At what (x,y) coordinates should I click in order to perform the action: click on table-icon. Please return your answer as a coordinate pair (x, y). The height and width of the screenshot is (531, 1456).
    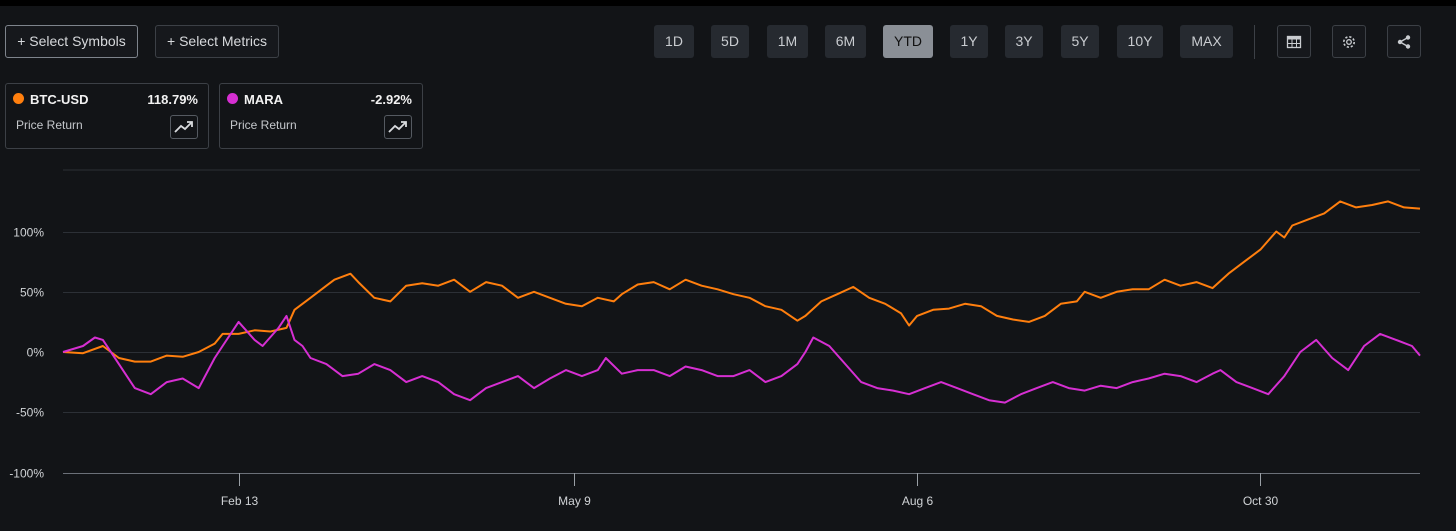
    Looking at the image, I should click on (1294, 41).